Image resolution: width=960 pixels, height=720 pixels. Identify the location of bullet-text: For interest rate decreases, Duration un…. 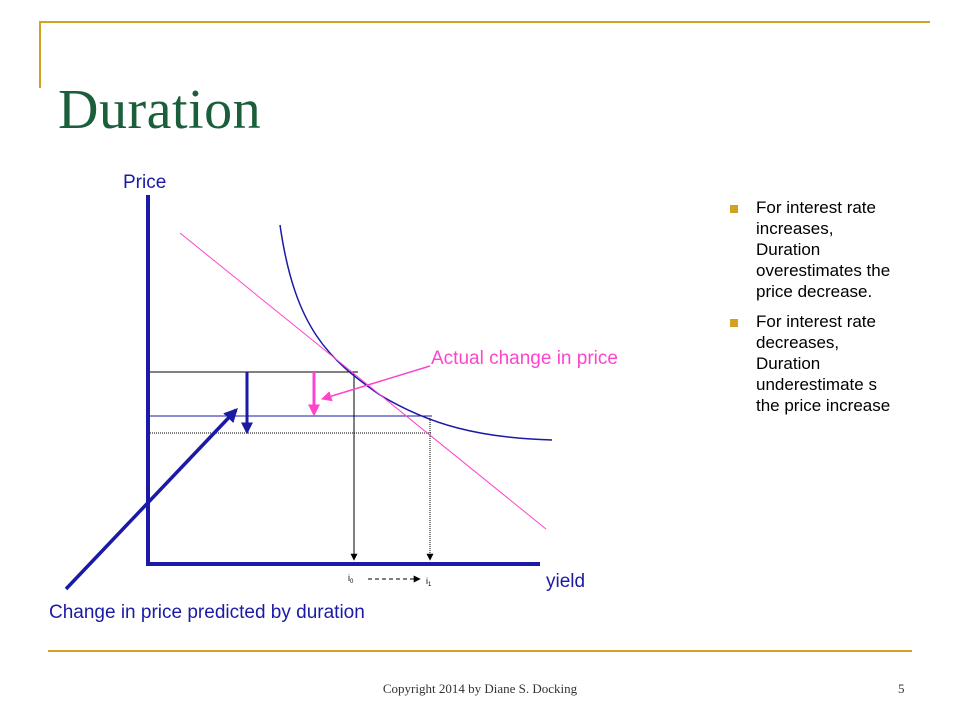
(823, 363).